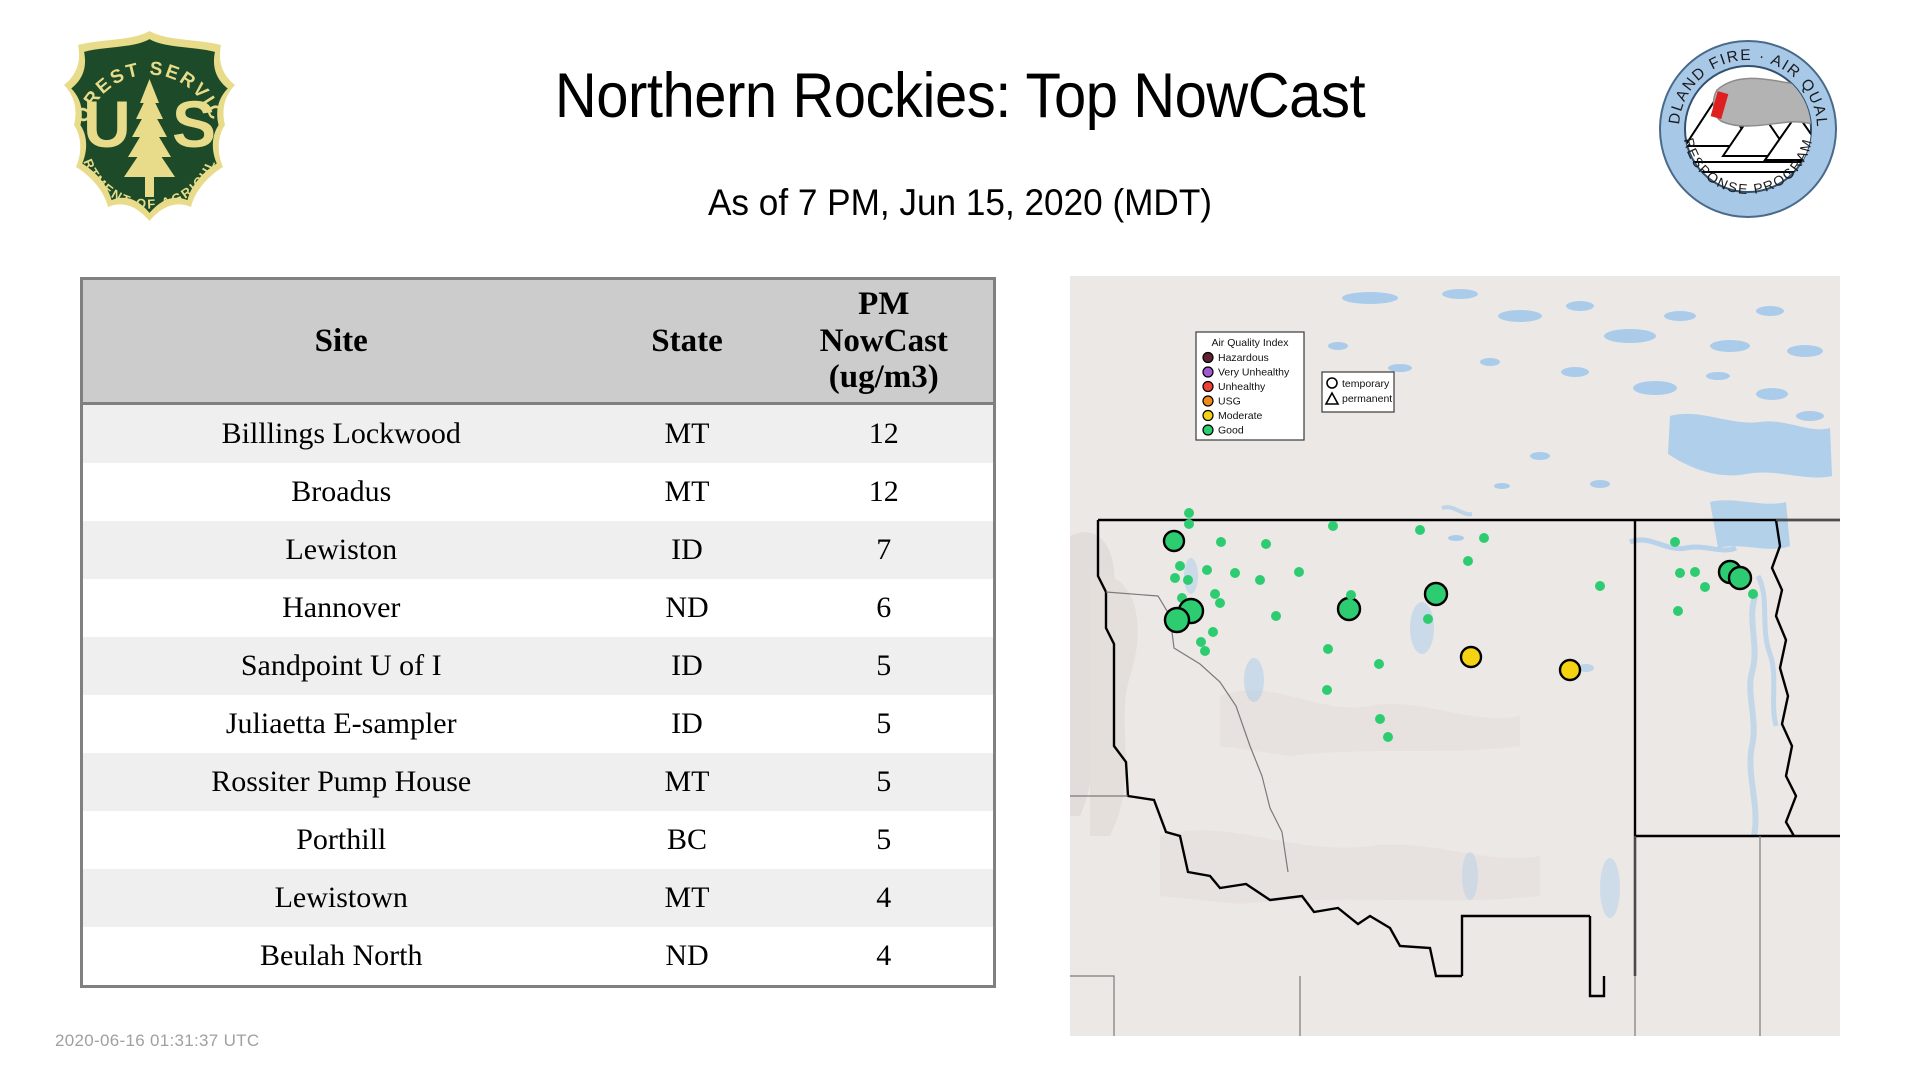  What do you see at coordinates (341, 839) in the screenshot?
I see `site-cell: Porthill` at bounding box center [341, 839].